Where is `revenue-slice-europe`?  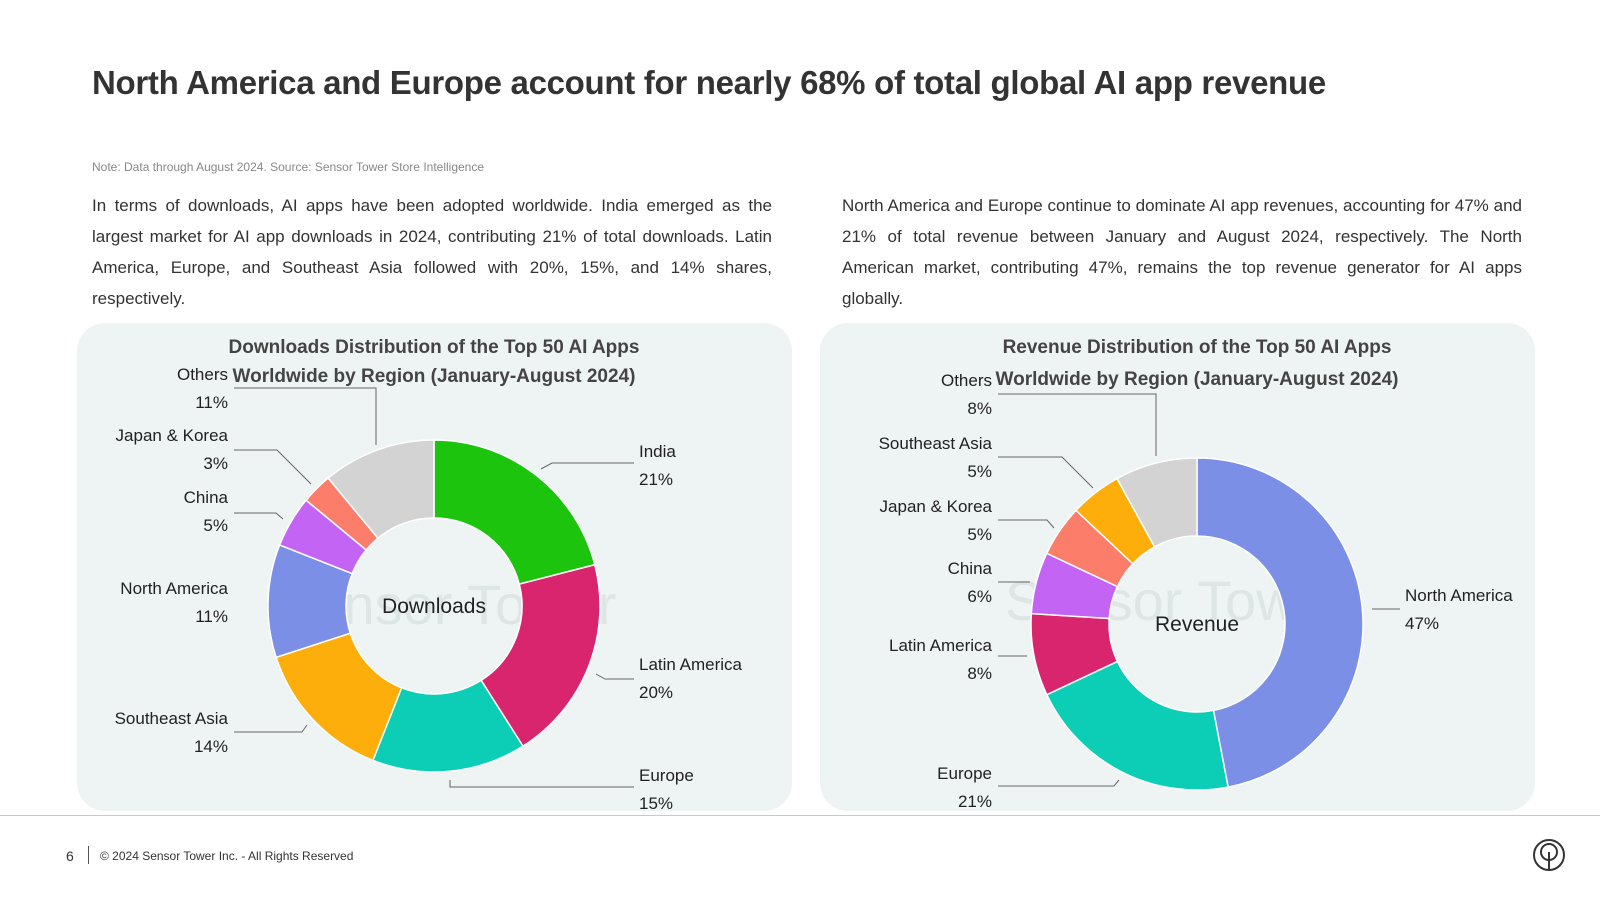
revenue-slice-europe is located at coordinates (1137, 725).